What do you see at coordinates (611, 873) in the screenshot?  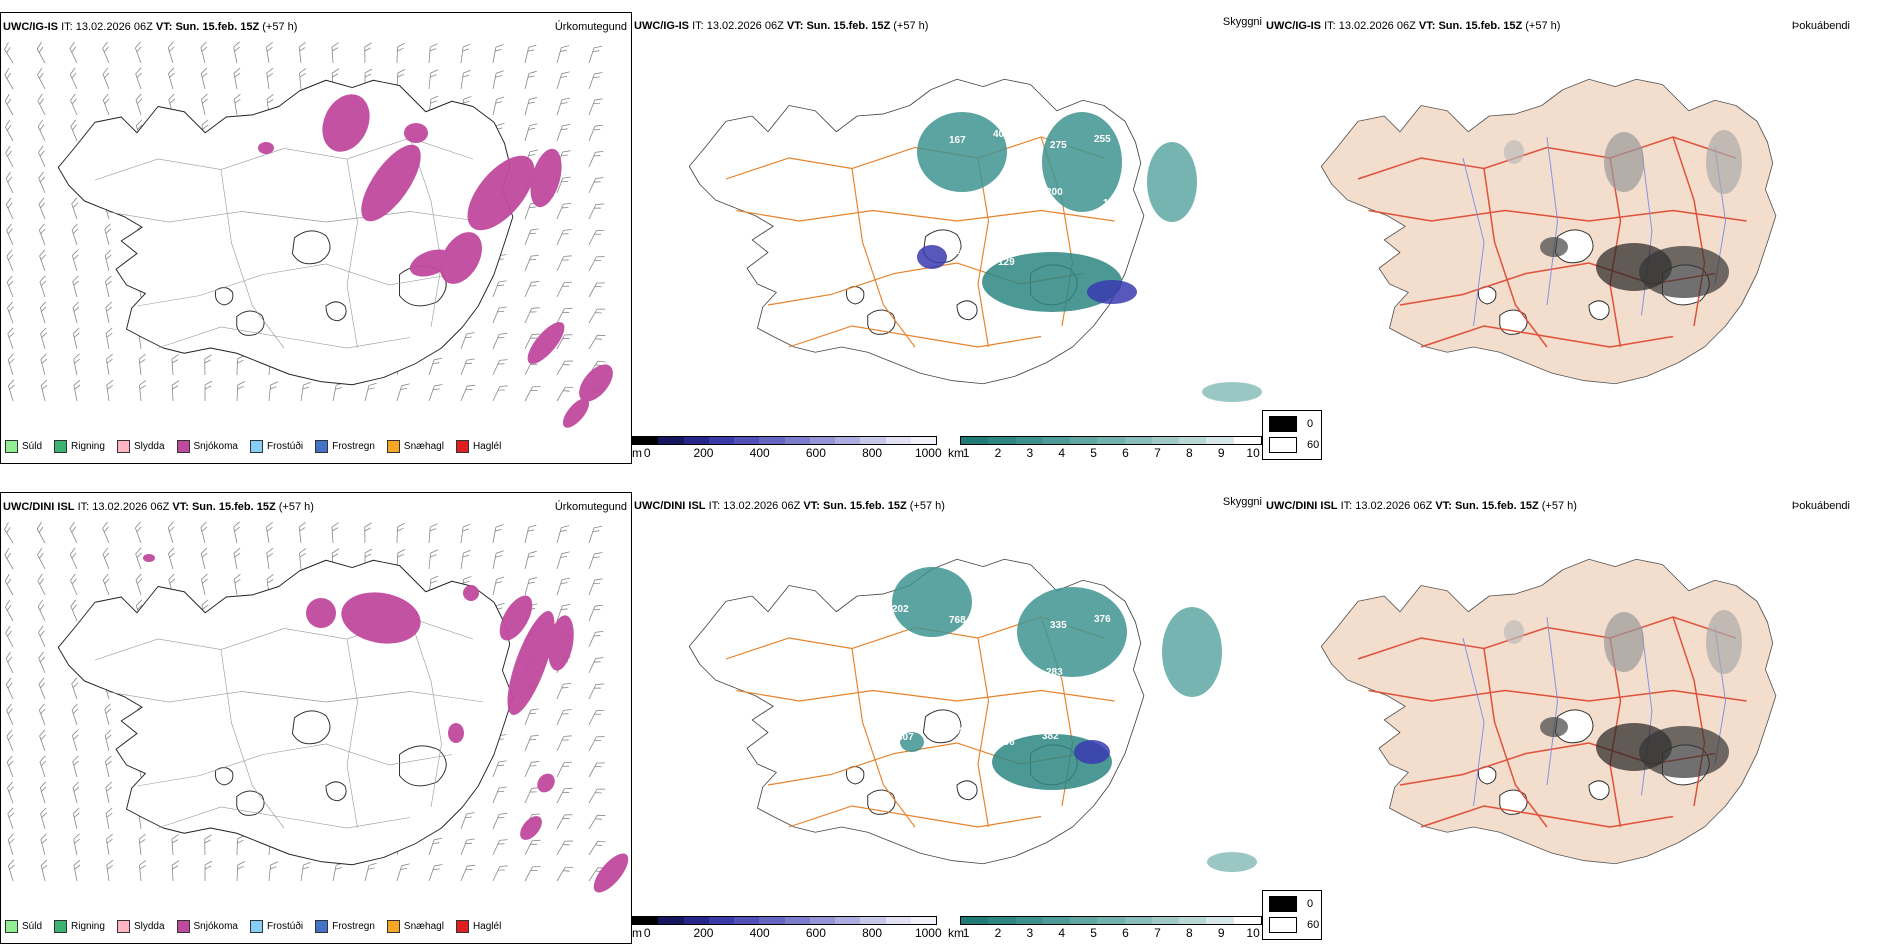 I see `snow-area` at bounding box center [611, 873].